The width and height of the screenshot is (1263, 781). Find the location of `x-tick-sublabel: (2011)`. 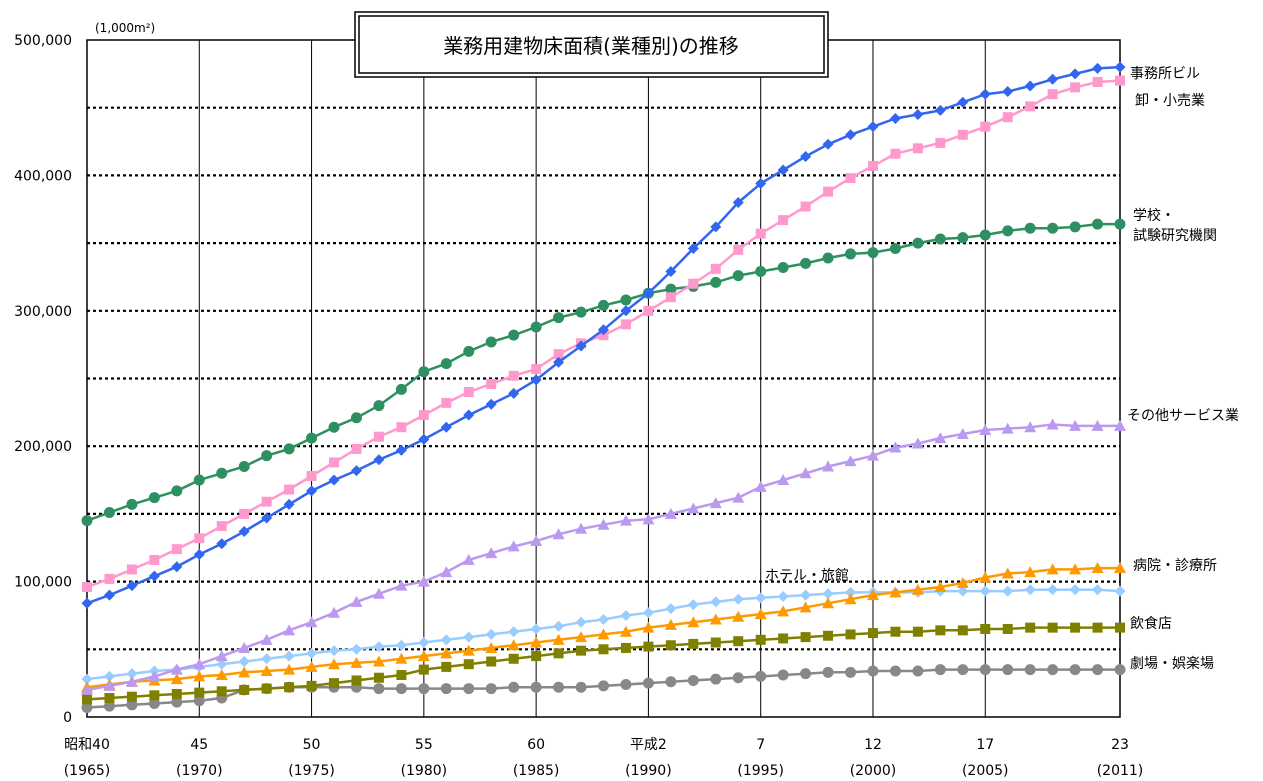

x-tick-sublabel: (2011) is located at coordinates (1120, 771).